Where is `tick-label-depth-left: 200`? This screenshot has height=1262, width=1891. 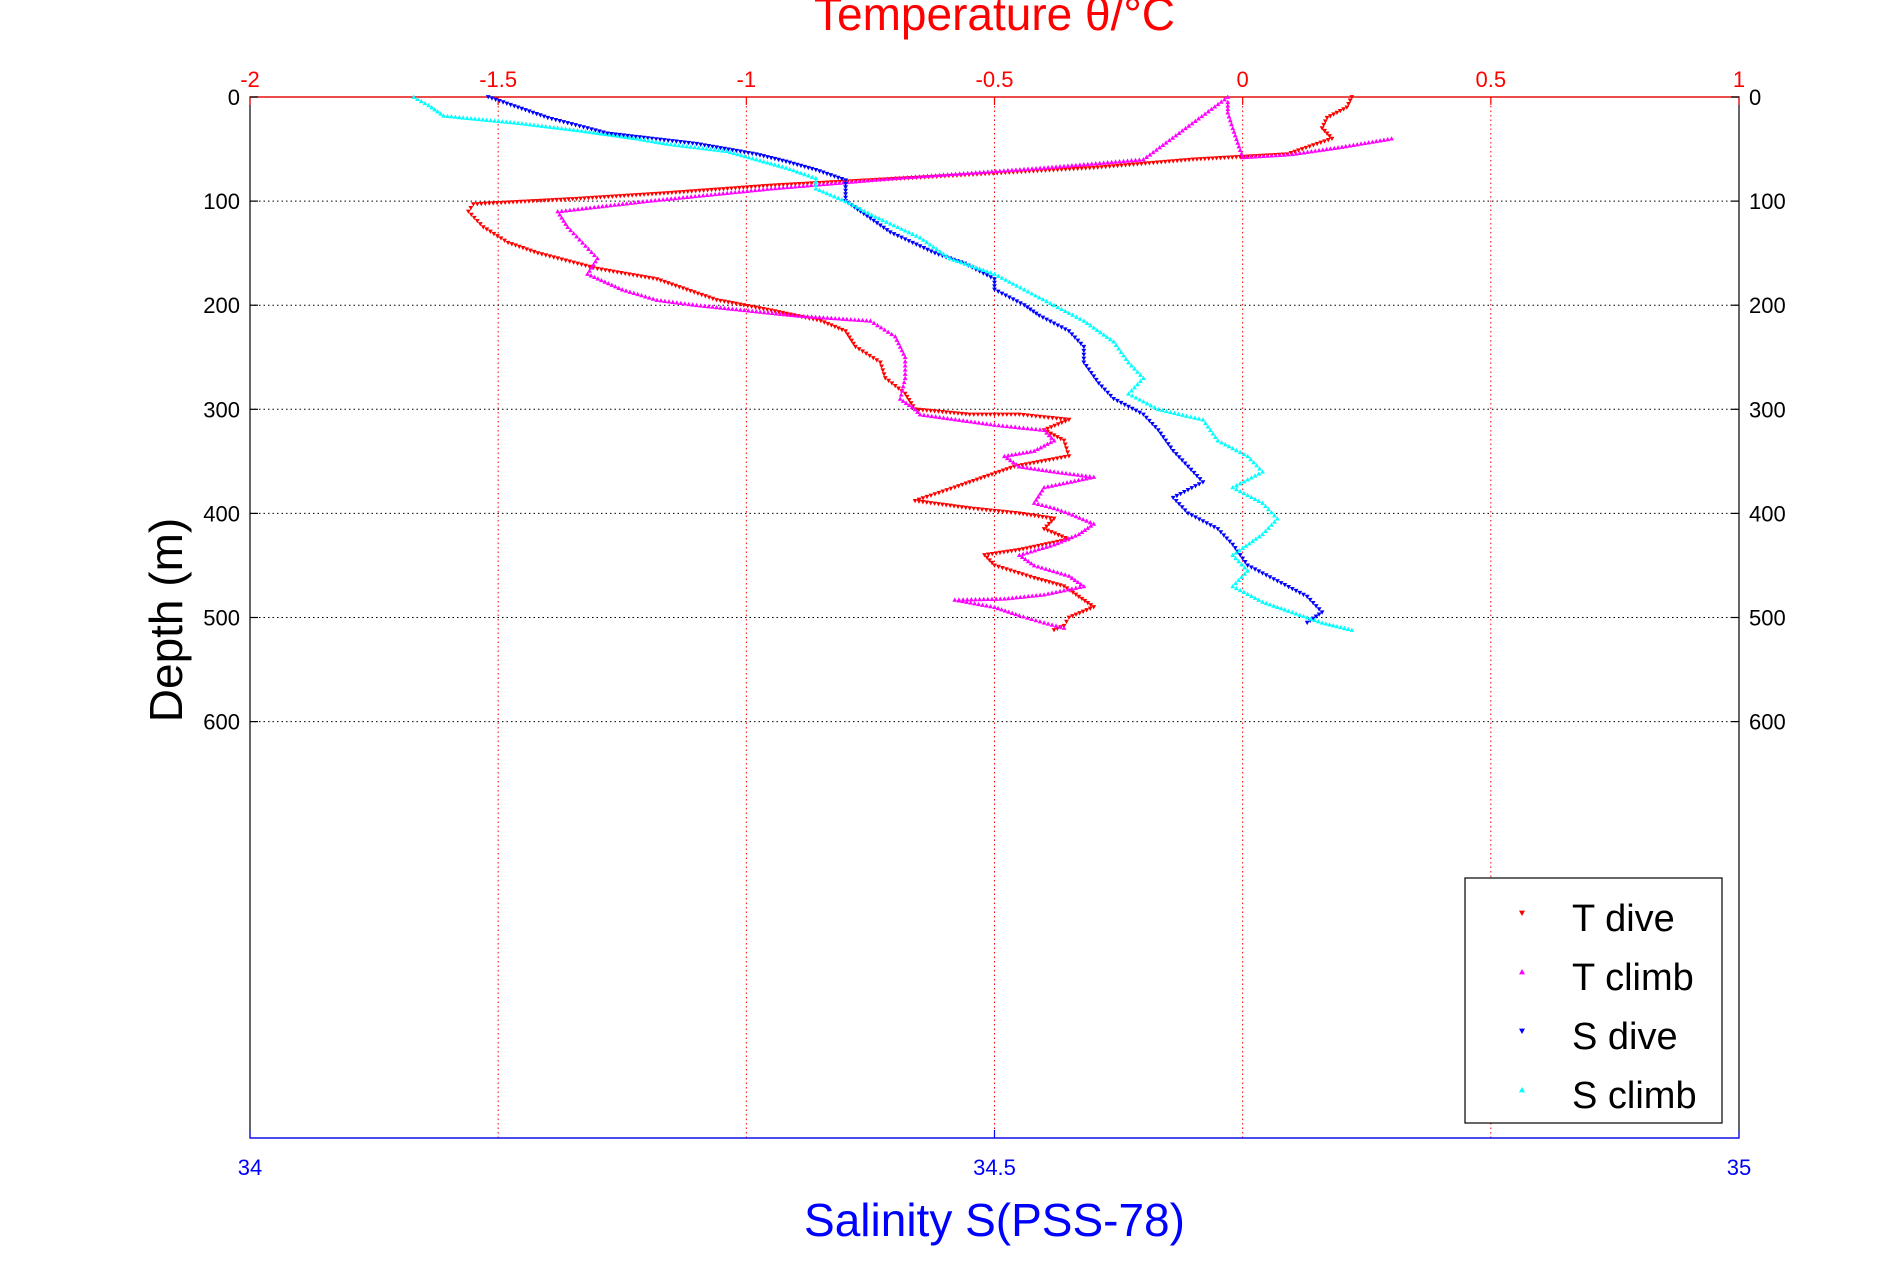
tick-label-depth-left: 200 is located at coordinates (221, 305).